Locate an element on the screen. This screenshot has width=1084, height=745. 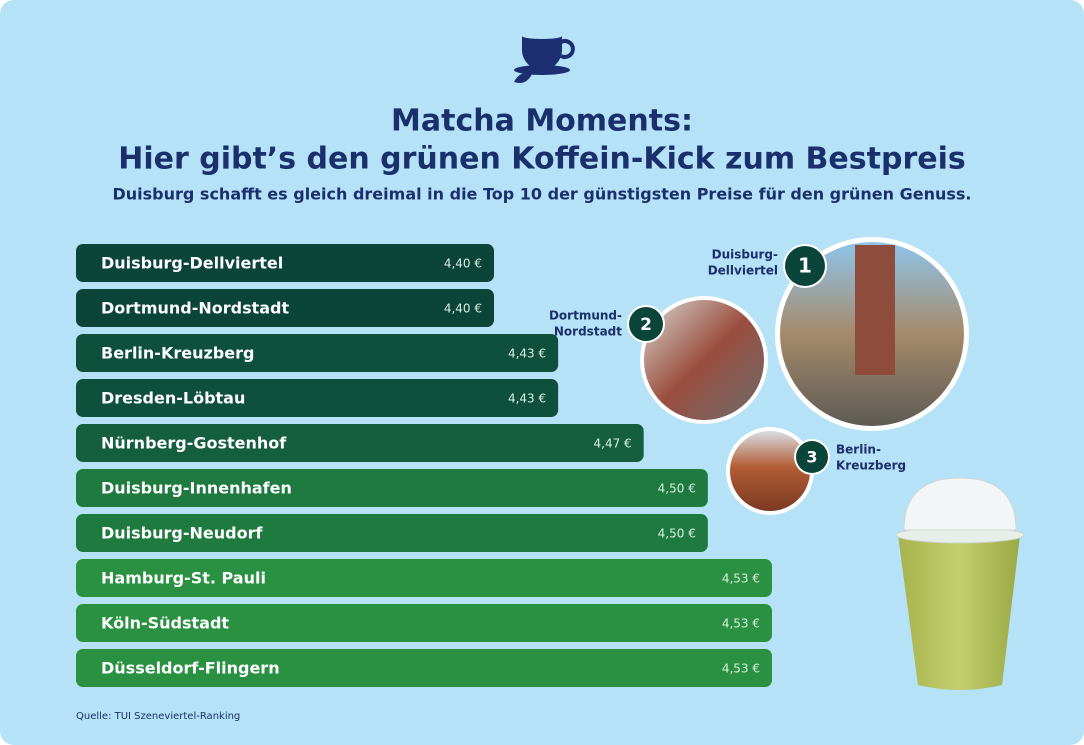
photo-label: Duisburg- is located at coordinates (745, 255).